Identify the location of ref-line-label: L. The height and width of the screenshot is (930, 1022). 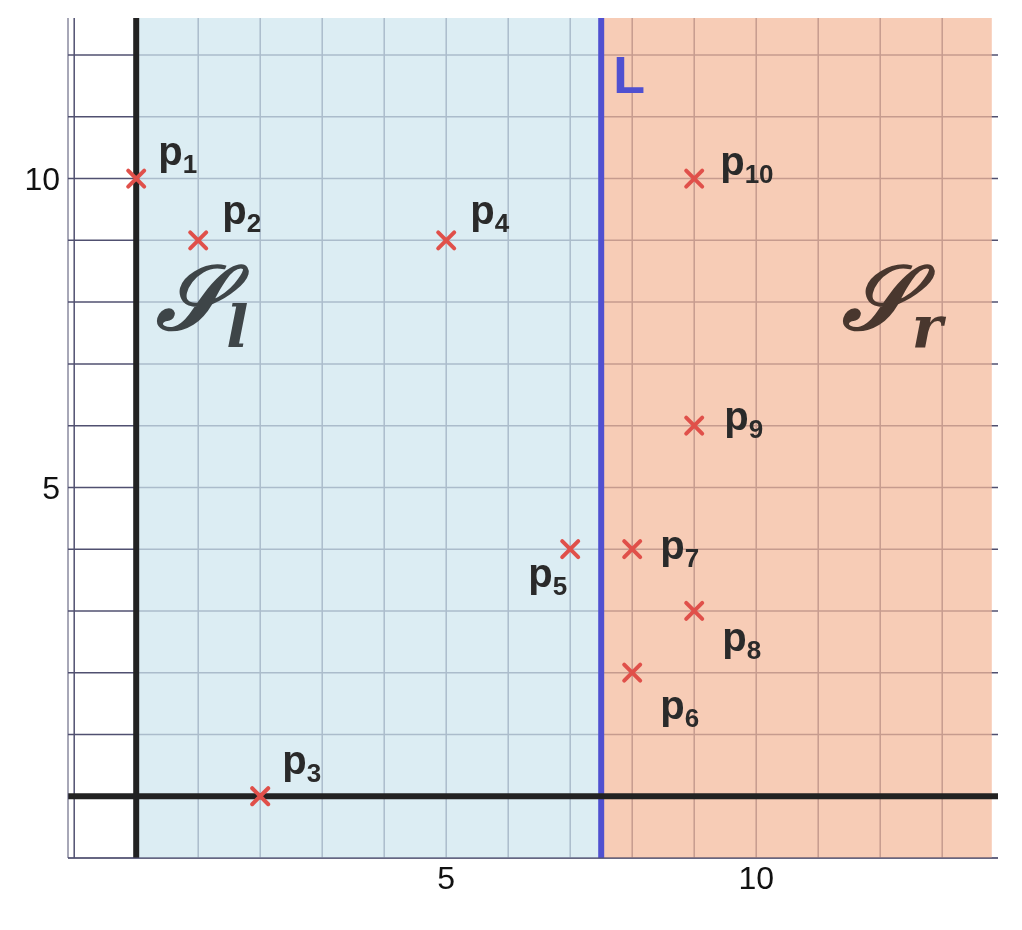
(629, 75).